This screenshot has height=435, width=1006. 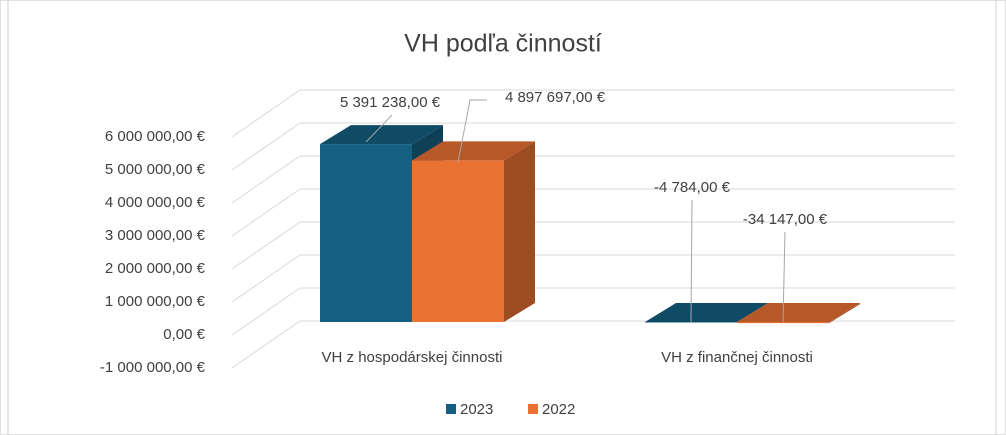 I want to click on x-tick-label: VH z finančnej činnosti, so click(x=737, y=357).